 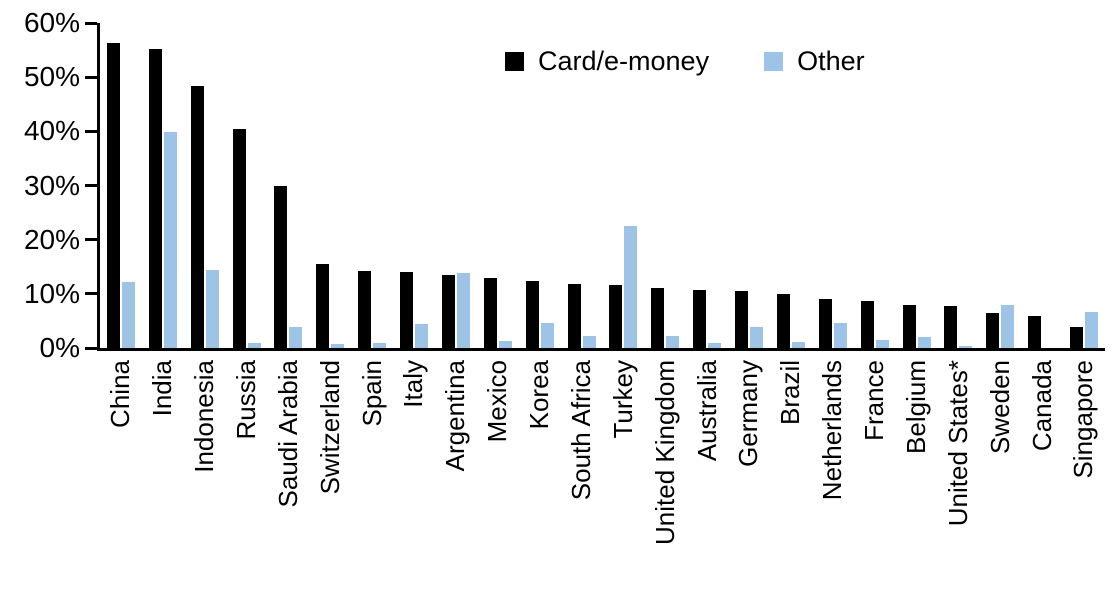 I want to click on x-axis-label: Sweden, so click(x=999, y=407).